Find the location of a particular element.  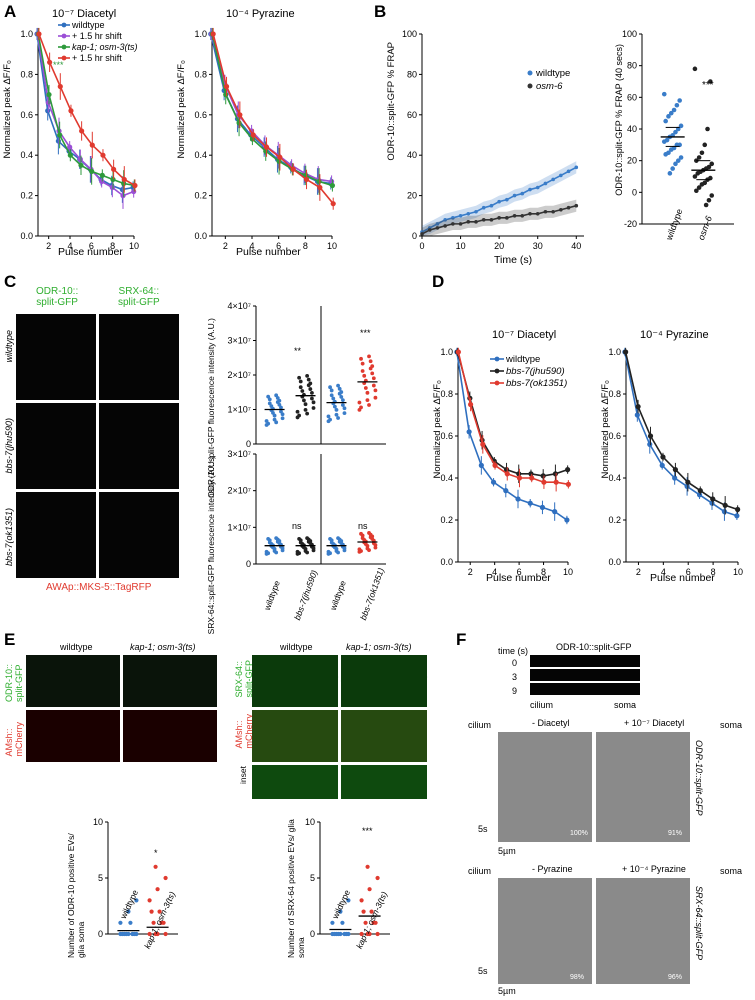

b-legend-1: wildtype is located at coordinates (553, 73).